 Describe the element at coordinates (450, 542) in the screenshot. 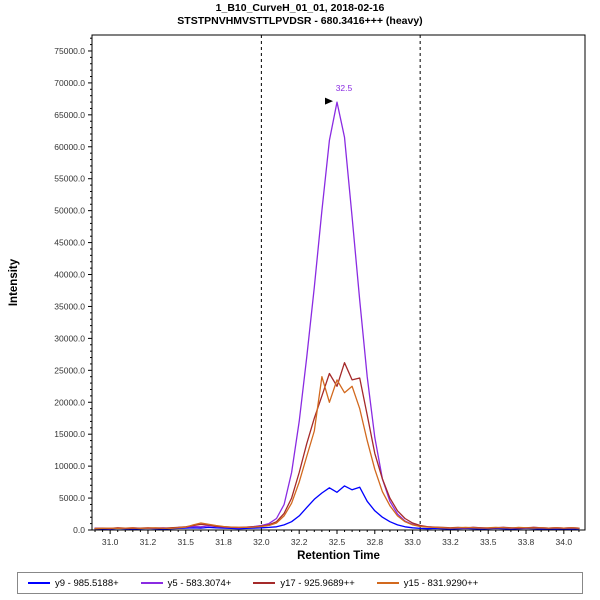

I see `x-tick-label: 33.2` at that location.